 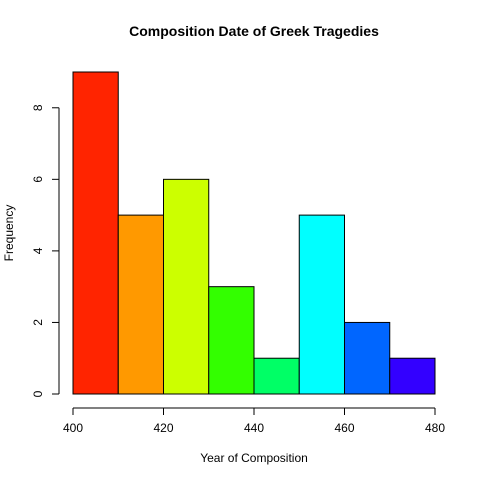 I want to click on x-tick-label: 400, so click(x=73, y=428).